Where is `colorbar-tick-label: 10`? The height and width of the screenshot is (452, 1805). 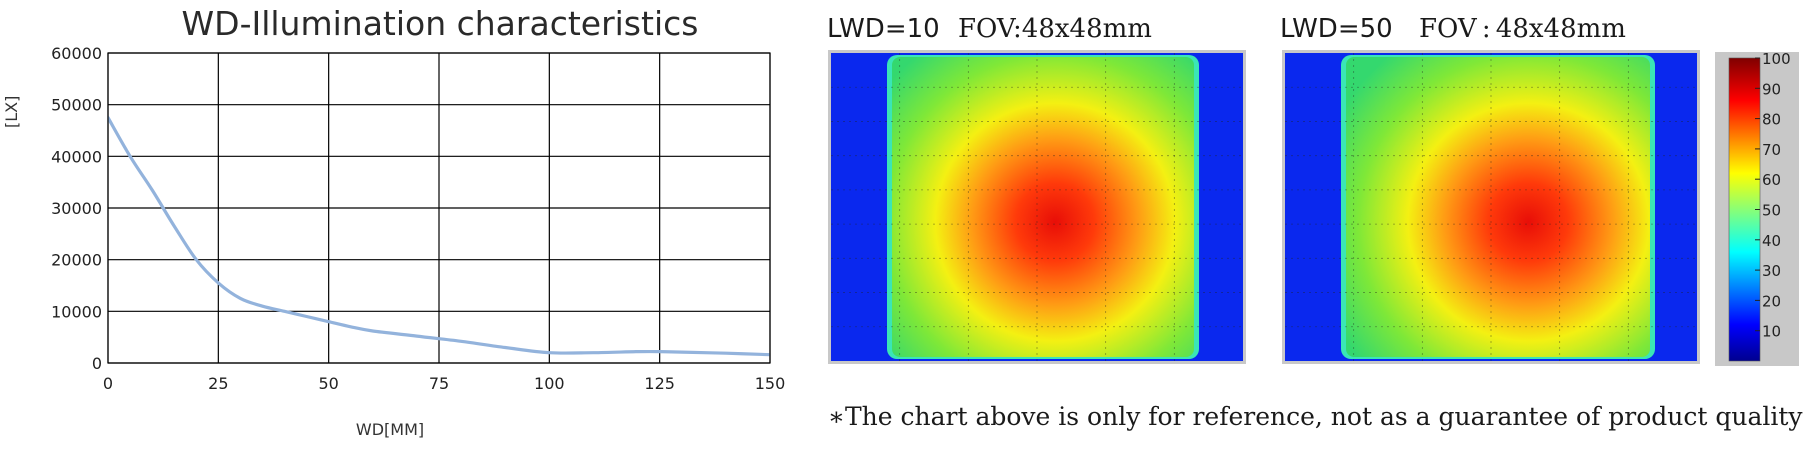
colorbar-tick-label: 10 is located at coordinates (1771, 332).